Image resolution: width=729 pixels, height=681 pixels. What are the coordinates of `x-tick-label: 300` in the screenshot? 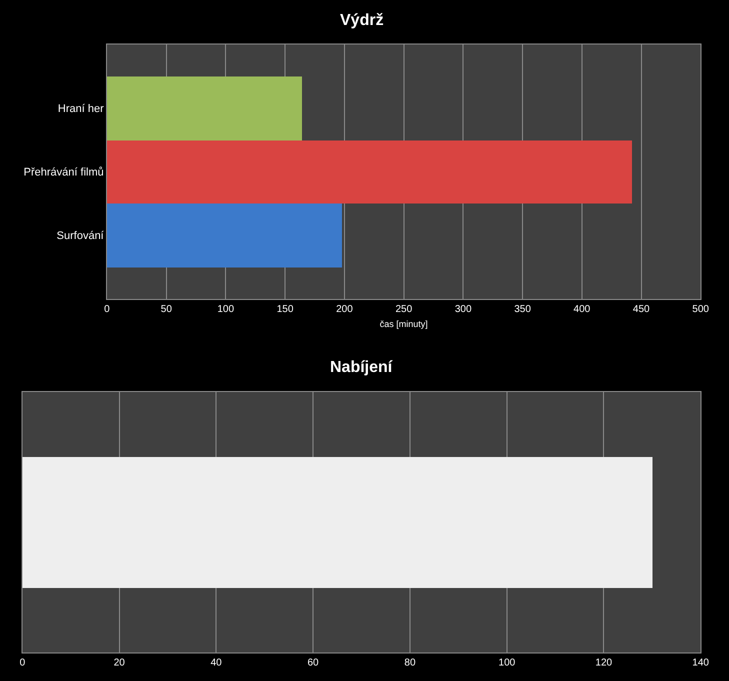 It's located at (463, 310).